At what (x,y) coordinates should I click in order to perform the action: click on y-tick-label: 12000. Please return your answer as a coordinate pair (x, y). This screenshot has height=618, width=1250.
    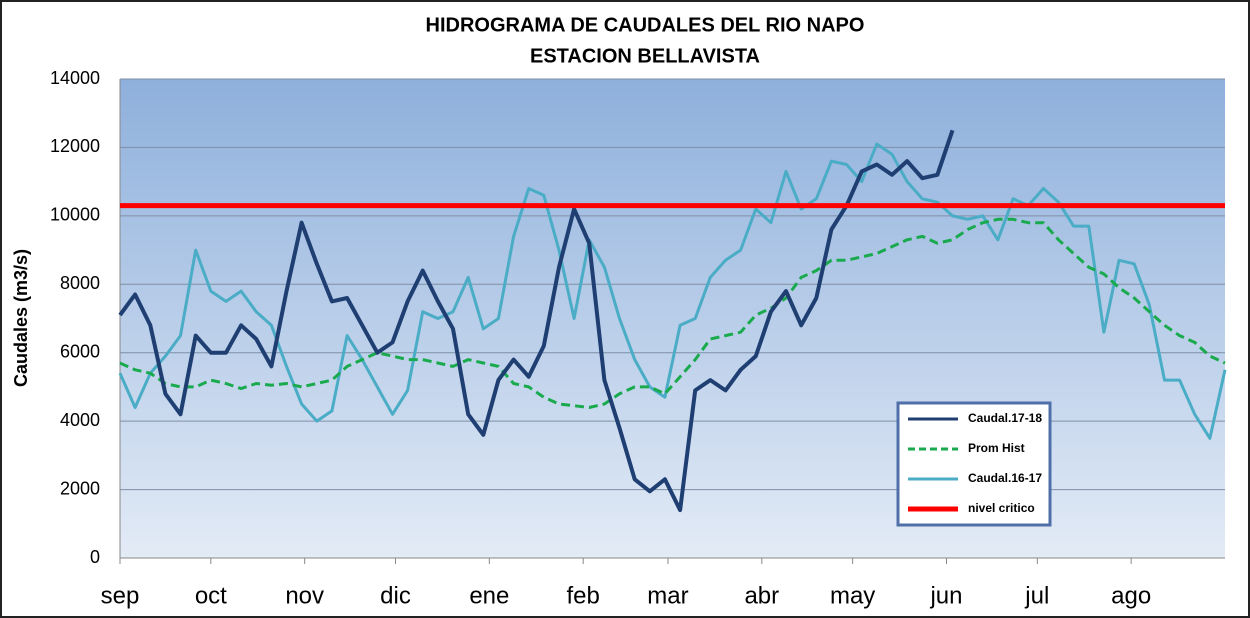
    Looking at the image, I should click on (75, 146).